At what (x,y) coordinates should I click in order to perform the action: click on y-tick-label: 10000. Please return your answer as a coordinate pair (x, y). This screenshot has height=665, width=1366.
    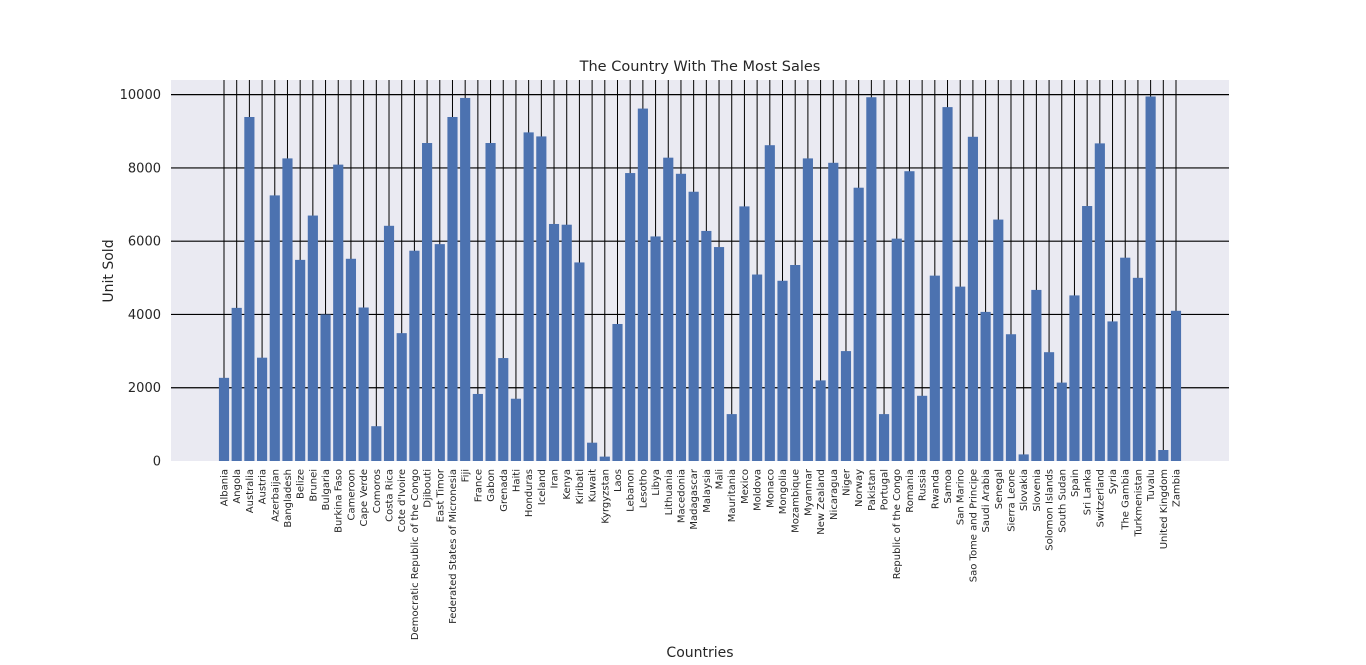
    Looking at the image, I should click on (140, 95).